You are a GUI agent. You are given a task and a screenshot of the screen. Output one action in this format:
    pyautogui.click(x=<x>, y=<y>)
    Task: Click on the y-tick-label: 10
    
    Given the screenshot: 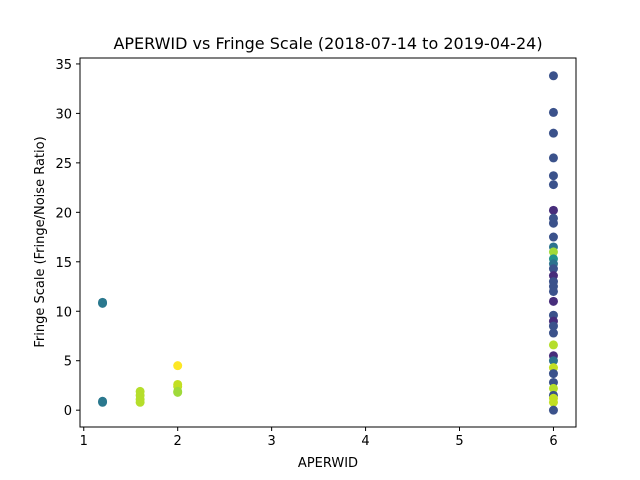 What is the action you would take?
    pyautogui.click(x=63, y=312)
    